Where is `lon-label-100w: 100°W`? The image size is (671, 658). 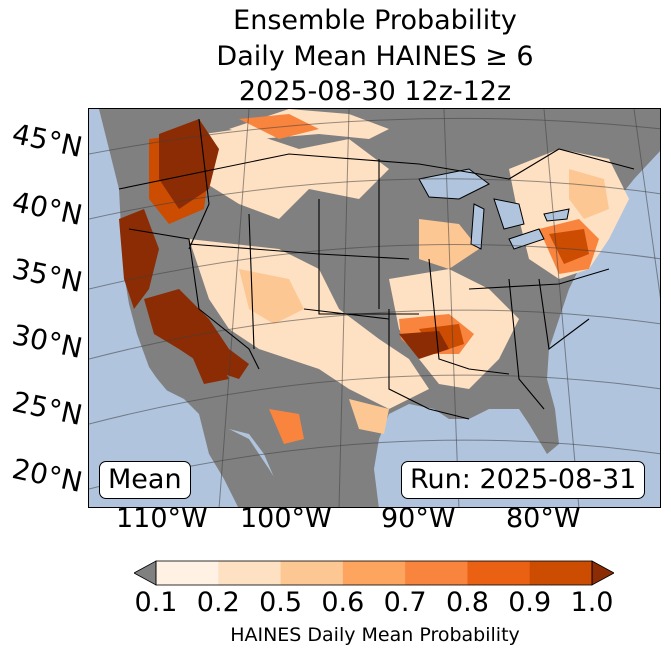 lon-label-100w: 100°W is located at coordinates (286, 518).